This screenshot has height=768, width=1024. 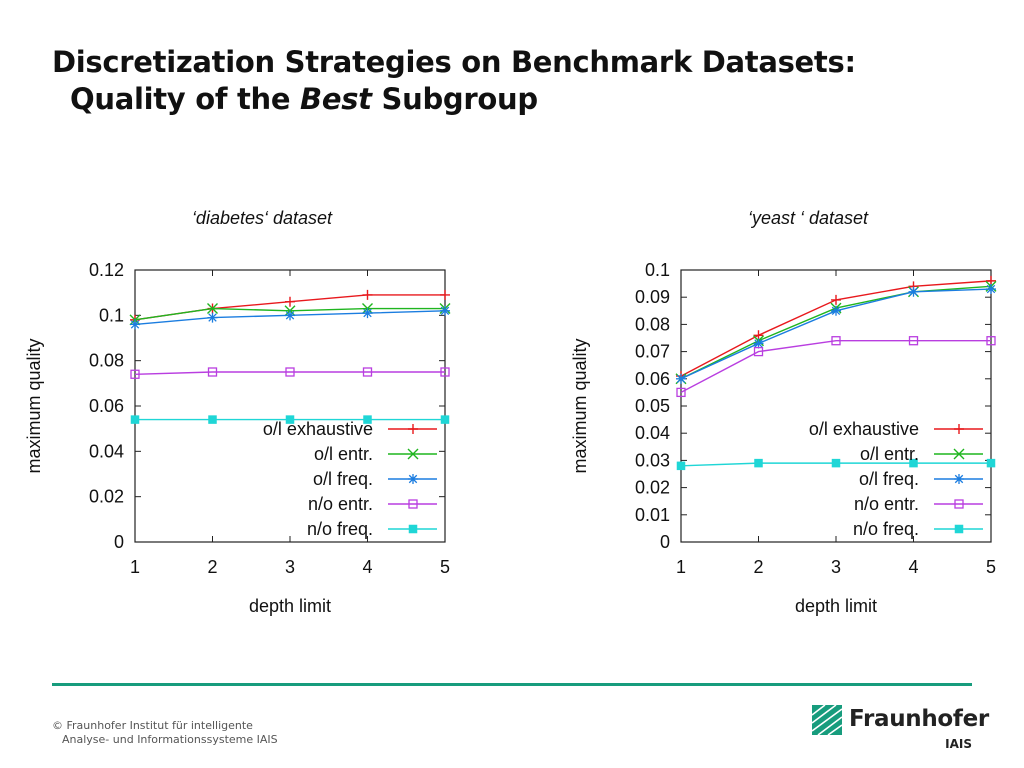 I want to click on chart-title: ‘yeast ‘ dataset, so click(x=808, y=218).